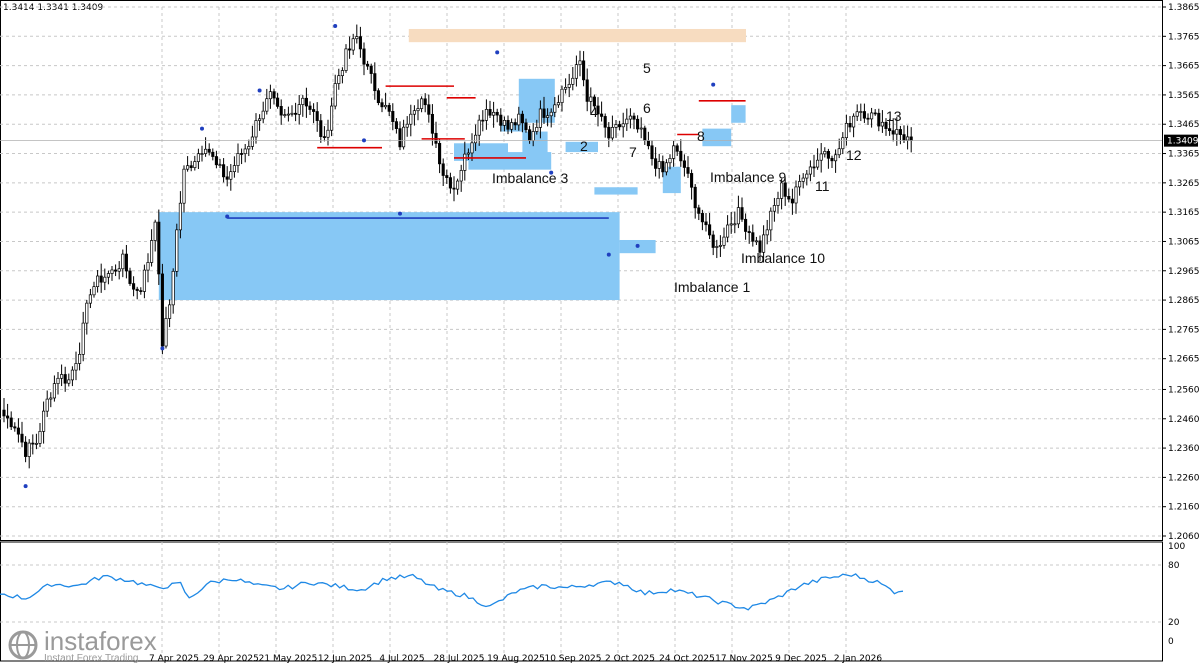 This screenshot has height=667, width=1200. Describe the element at coordinates (53, 8) in the screenshot. I see `ohlc-readout: 1.3414 1.3341 1.3409` at that location.